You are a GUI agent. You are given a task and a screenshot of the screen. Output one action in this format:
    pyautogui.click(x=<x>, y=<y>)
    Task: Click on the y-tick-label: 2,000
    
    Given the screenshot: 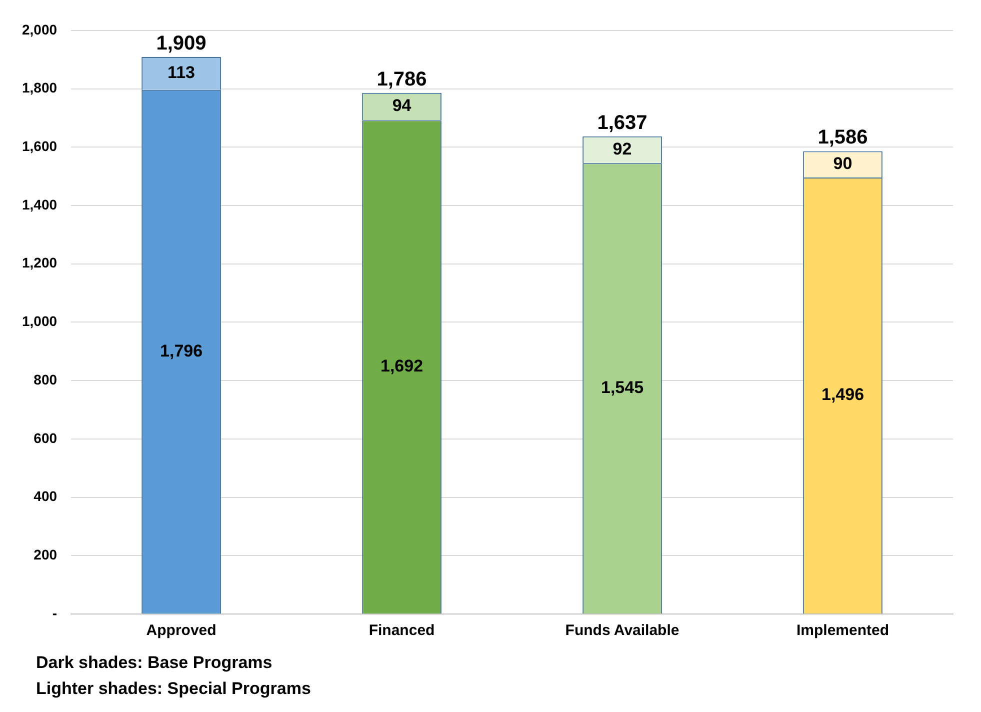 What is the action you would take?
    pyautogui.click(x=40, y=29)
    